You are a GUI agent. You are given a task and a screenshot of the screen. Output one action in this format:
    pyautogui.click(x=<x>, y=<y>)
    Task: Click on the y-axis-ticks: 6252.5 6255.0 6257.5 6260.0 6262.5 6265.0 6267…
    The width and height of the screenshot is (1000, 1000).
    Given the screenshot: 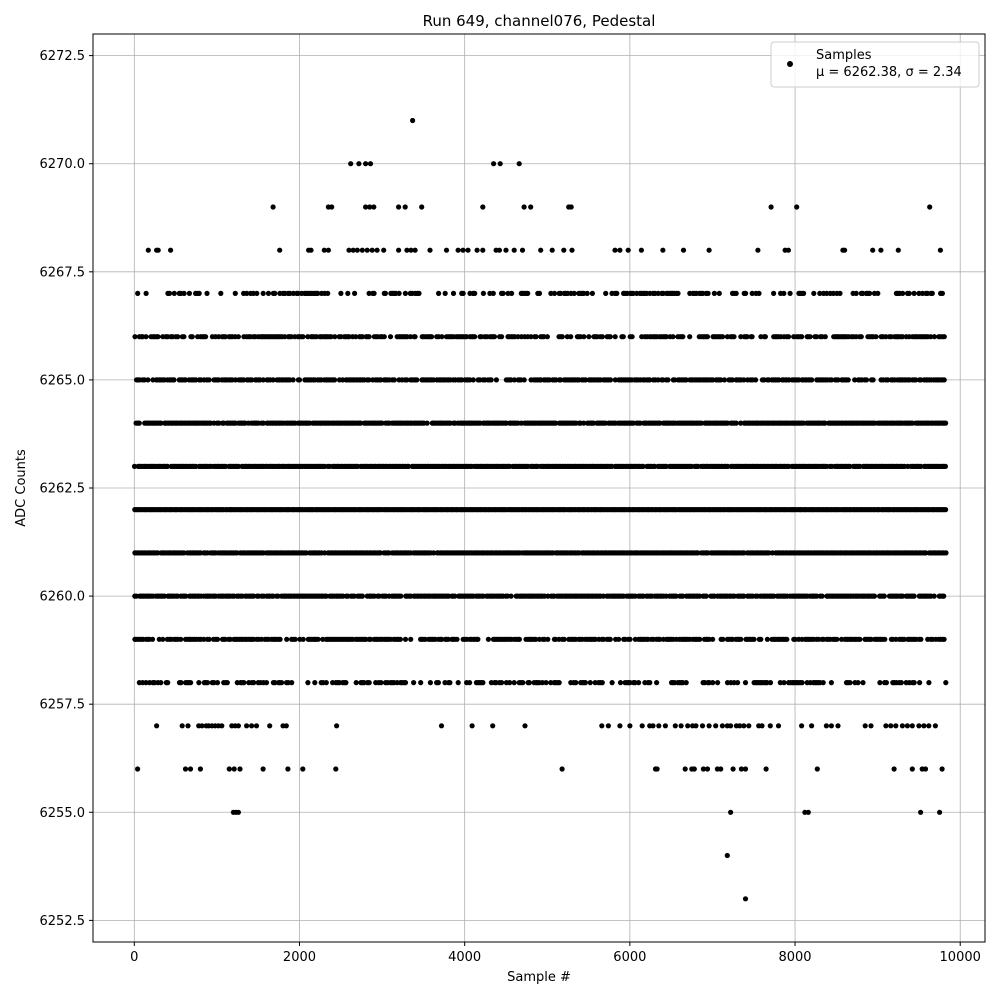 What is the action you would take?
    pyautogui.click(x=66, y=489)
    